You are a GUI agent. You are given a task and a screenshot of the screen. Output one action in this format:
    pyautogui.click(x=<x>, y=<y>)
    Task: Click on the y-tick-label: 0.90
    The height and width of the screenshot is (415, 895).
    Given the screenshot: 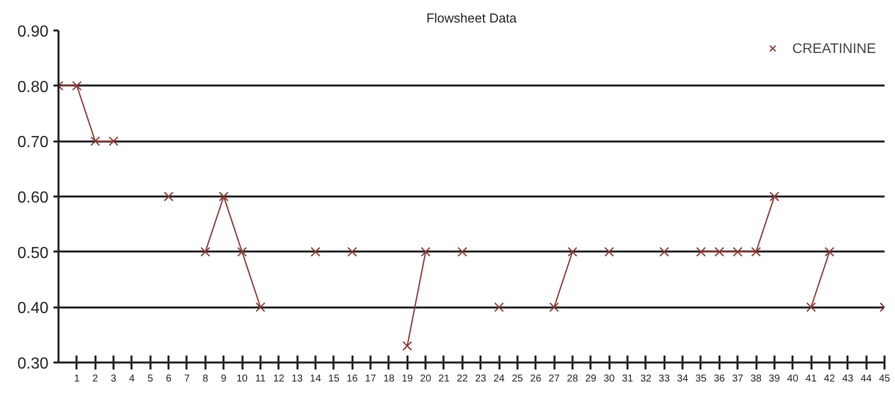 What is the action you would take?
    pyautogui.click(x=33, y=32)
    